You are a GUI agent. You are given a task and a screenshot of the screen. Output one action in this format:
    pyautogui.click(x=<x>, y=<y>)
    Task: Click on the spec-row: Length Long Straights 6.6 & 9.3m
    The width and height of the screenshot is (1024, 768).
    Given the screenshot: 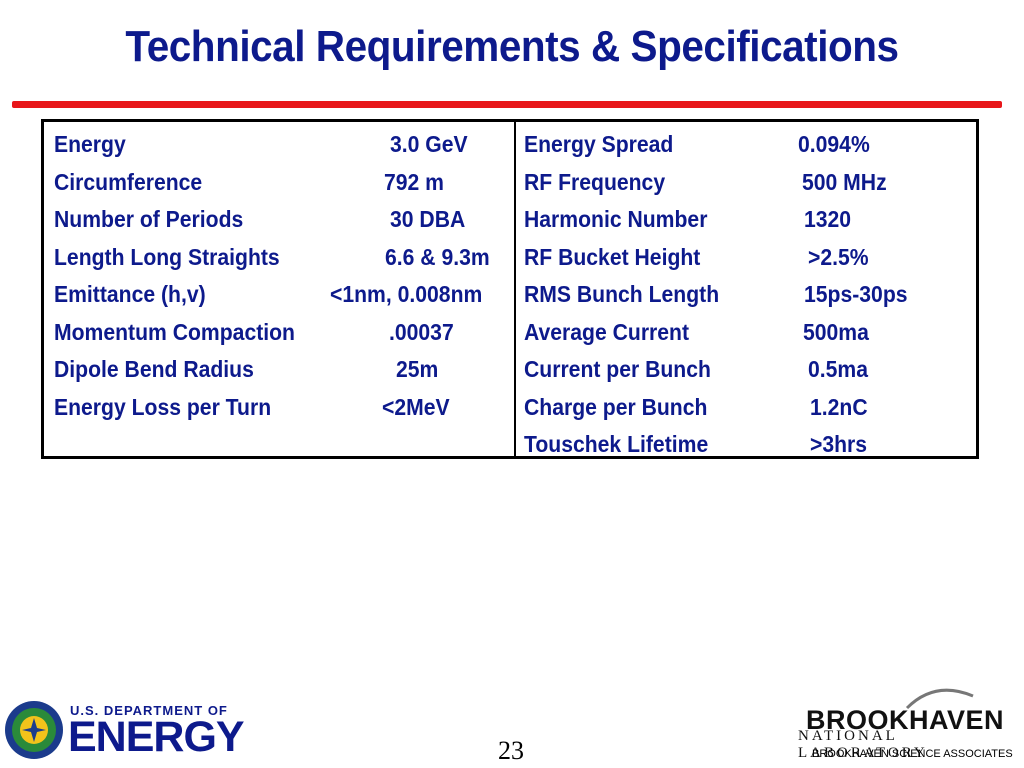 What is the action you would take?
    pyautogui.click(x=279, y=258)
    